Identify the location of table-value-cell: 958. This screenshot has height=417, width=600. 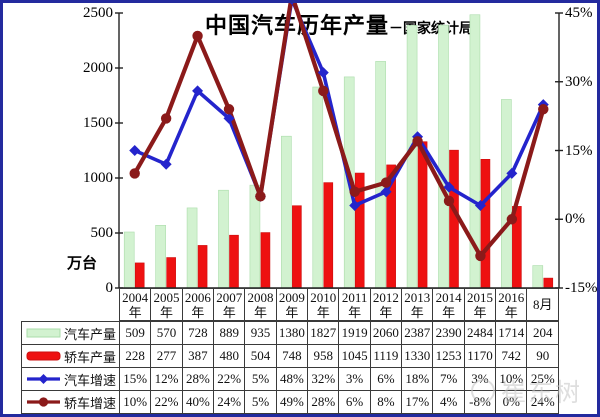
(323, 356).